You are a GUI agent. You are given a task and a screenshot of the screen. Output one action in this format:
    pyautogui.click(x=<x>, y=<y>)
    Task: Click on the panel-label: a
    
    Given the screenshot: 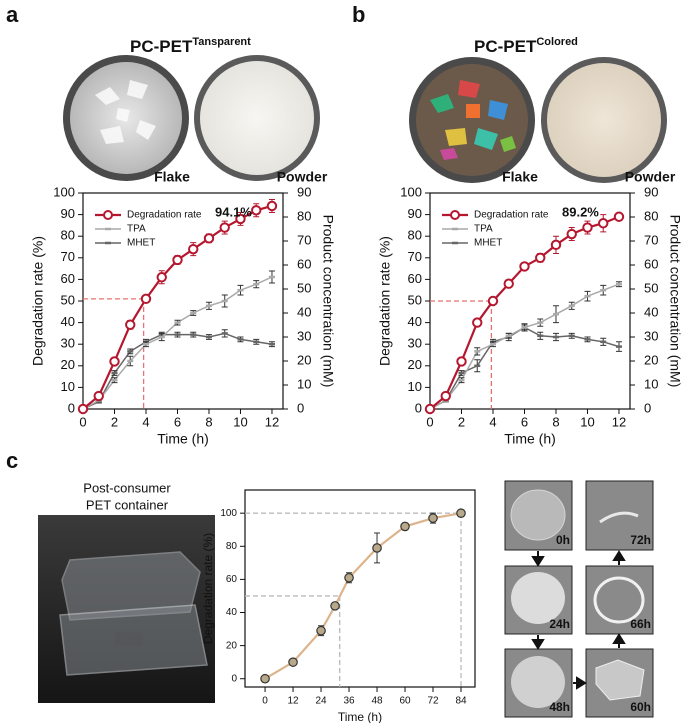 What is the action you would take?
    pyautogui.click(x=12, y=14)
    